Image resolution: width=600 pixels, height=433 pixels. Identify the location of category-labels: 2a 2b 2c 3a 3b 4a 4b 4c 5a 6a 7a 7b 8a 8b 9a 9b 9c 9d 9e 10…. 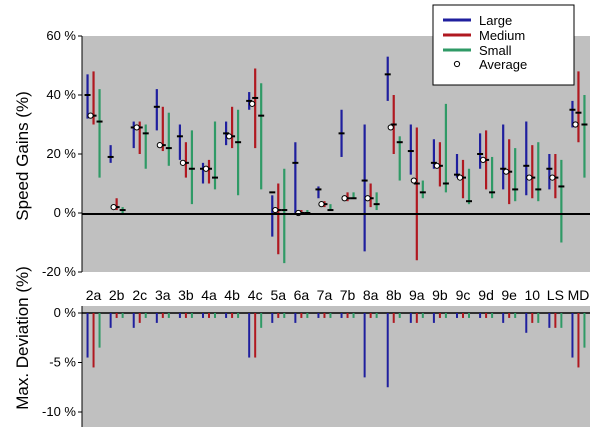
(338, 295).